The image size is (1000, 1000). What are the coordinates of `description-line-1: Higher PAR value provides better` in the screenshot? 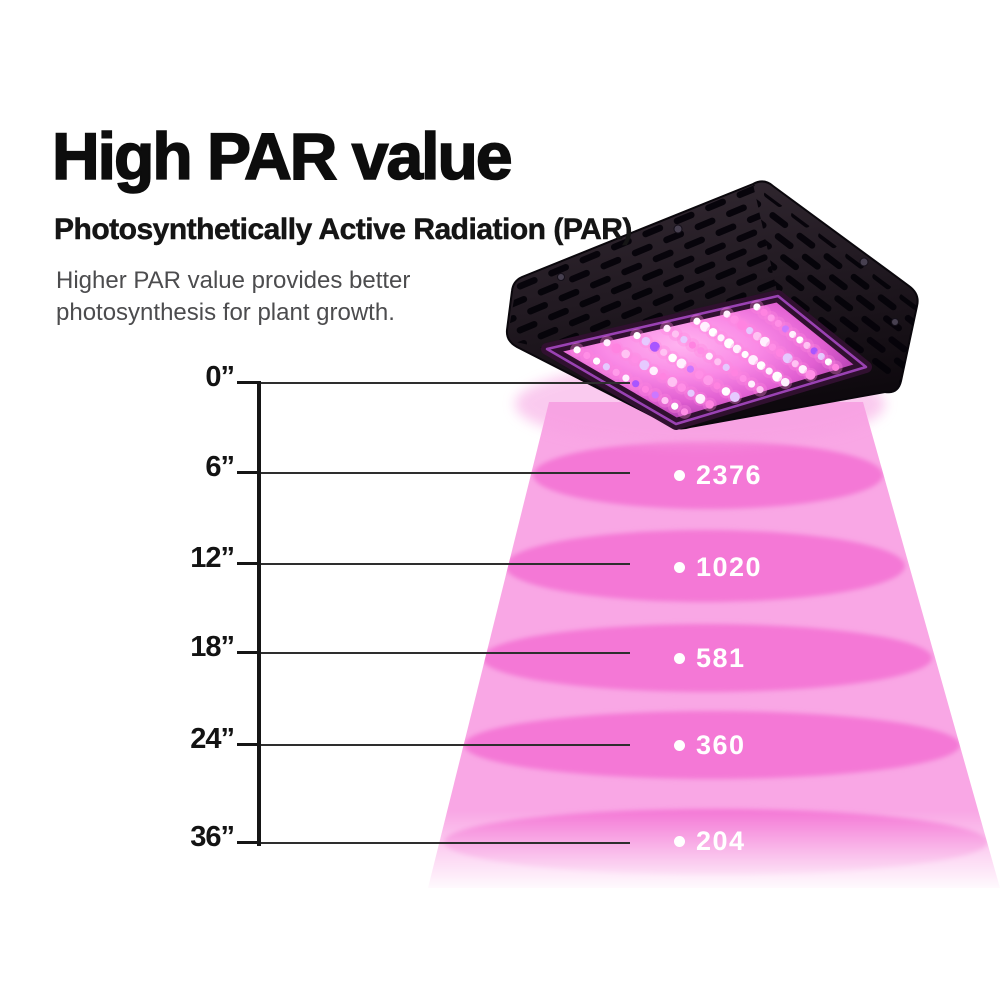 It's located at (233, 280).